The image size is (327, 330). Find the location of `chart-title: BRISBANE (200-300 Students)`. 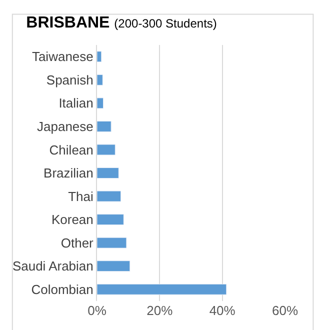

chart-title: BRISBANE (200-300 Students) is located at coordinates (121, 23).